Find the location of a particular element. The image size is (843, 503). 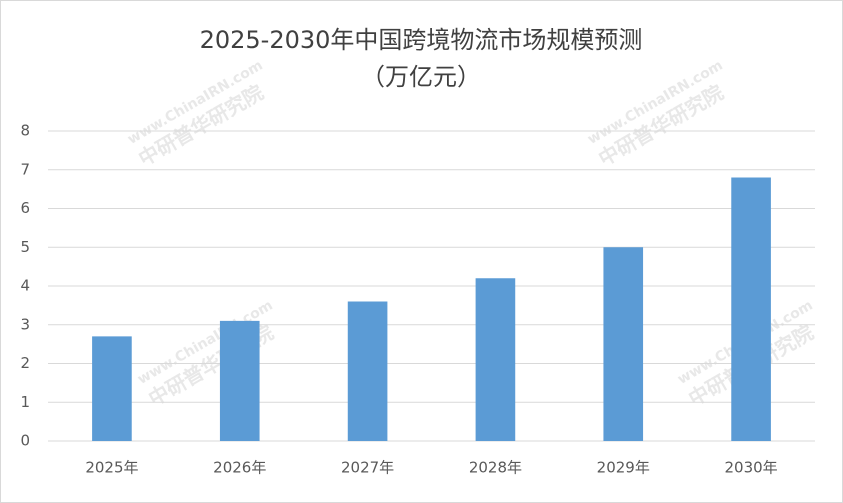

y-tick-label: 8 is located at coordinates (25, 131).